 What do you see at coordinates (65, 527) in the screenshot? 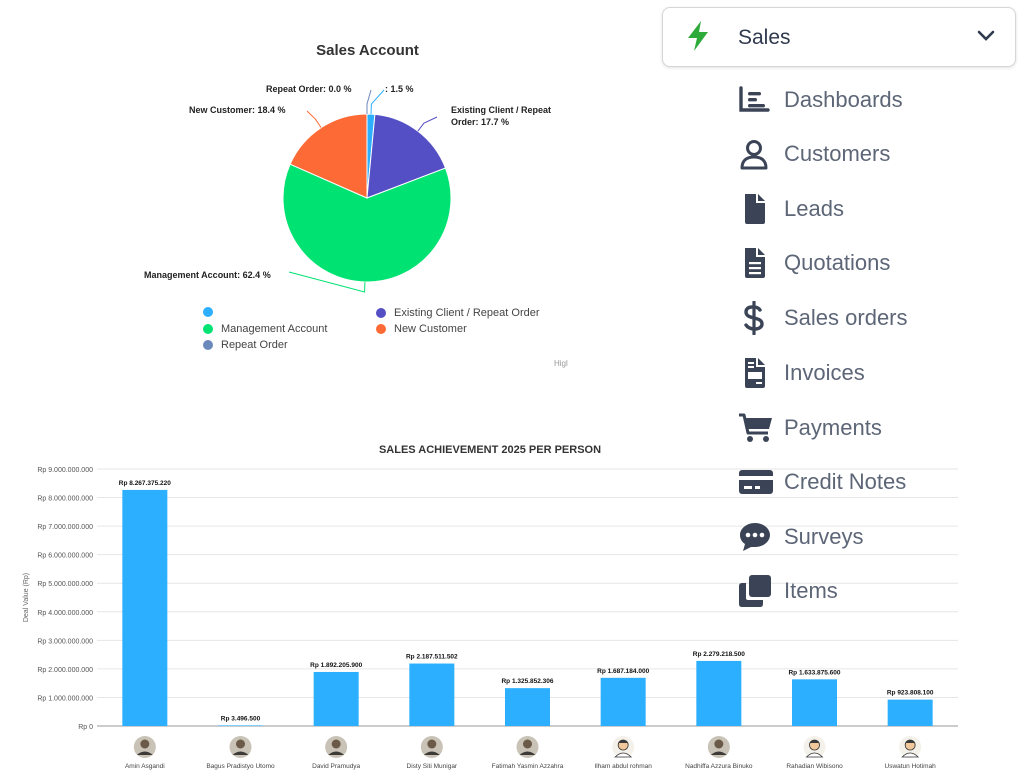
I see `y-tick-label: Rp 7.000.000.000` at bounding box center [65, 527].